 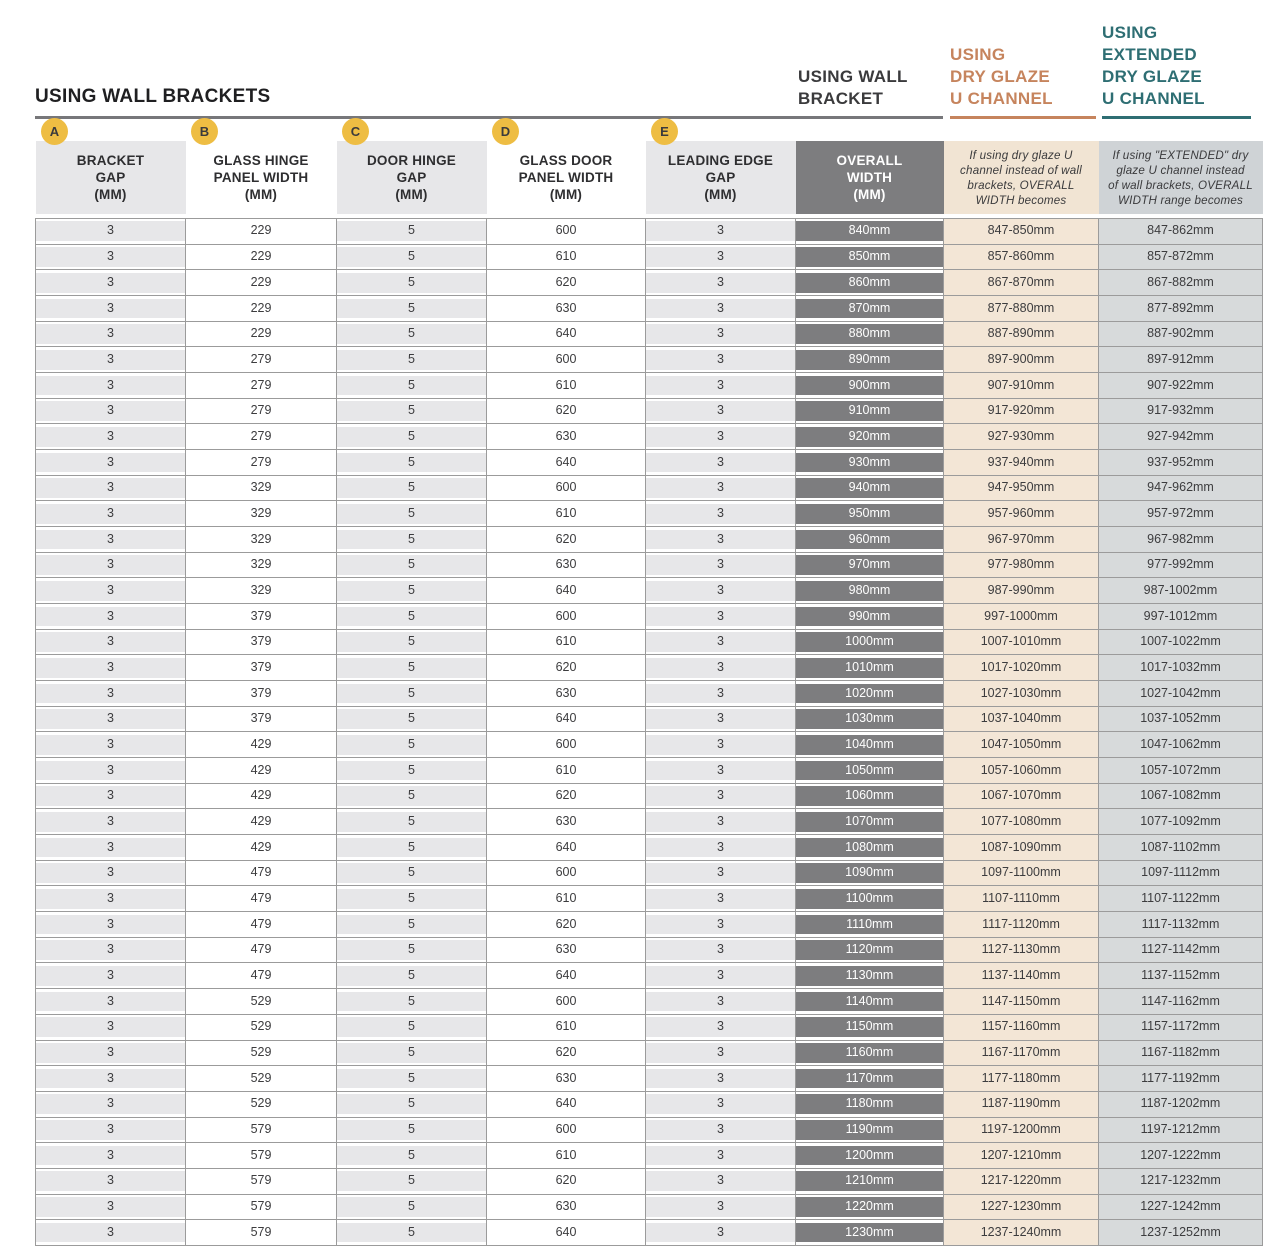 What do you see at coordinates (566, 514) in the screenshot?
I see `glass-door-panel-width-cell: 610` at bounding box center [566, 514].